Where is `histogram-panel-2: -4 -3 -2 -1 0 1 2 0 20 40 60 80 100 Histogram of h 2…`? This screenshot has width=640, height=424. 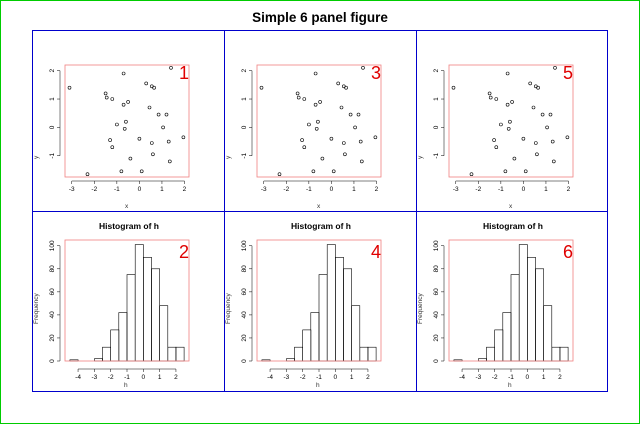 histogram-panel-2: -4 -3 -2 -1 0 1 2 0 20 40 60 80 100 Histogram of h 2… is located at coordinates (129, 302).